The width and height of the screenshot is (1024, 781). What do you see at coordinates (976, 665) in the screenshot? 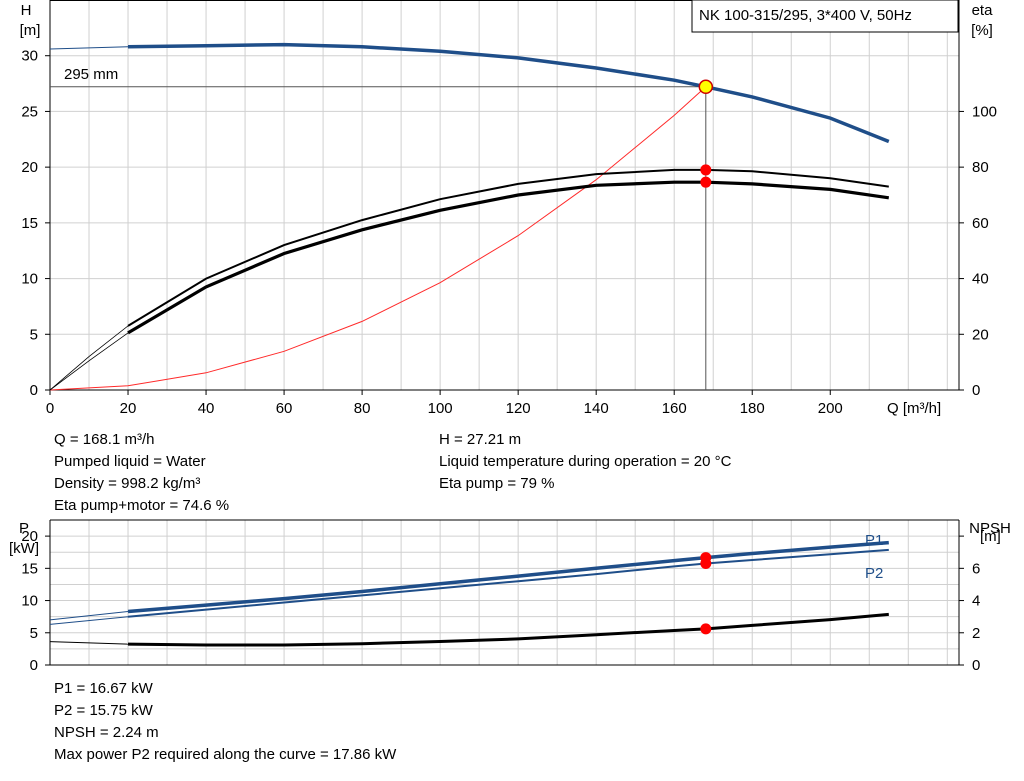
I see `npsh-tick-label: 0` at bounding box center [976, 665].